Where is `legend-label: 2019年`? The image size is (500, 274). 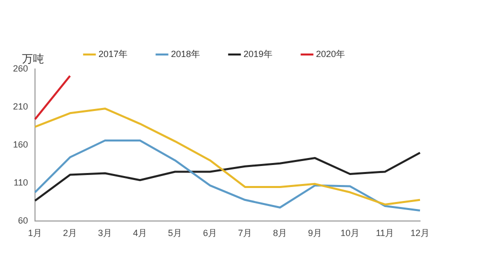
legend-label: 2019年 is located at coordinates (258, 53).